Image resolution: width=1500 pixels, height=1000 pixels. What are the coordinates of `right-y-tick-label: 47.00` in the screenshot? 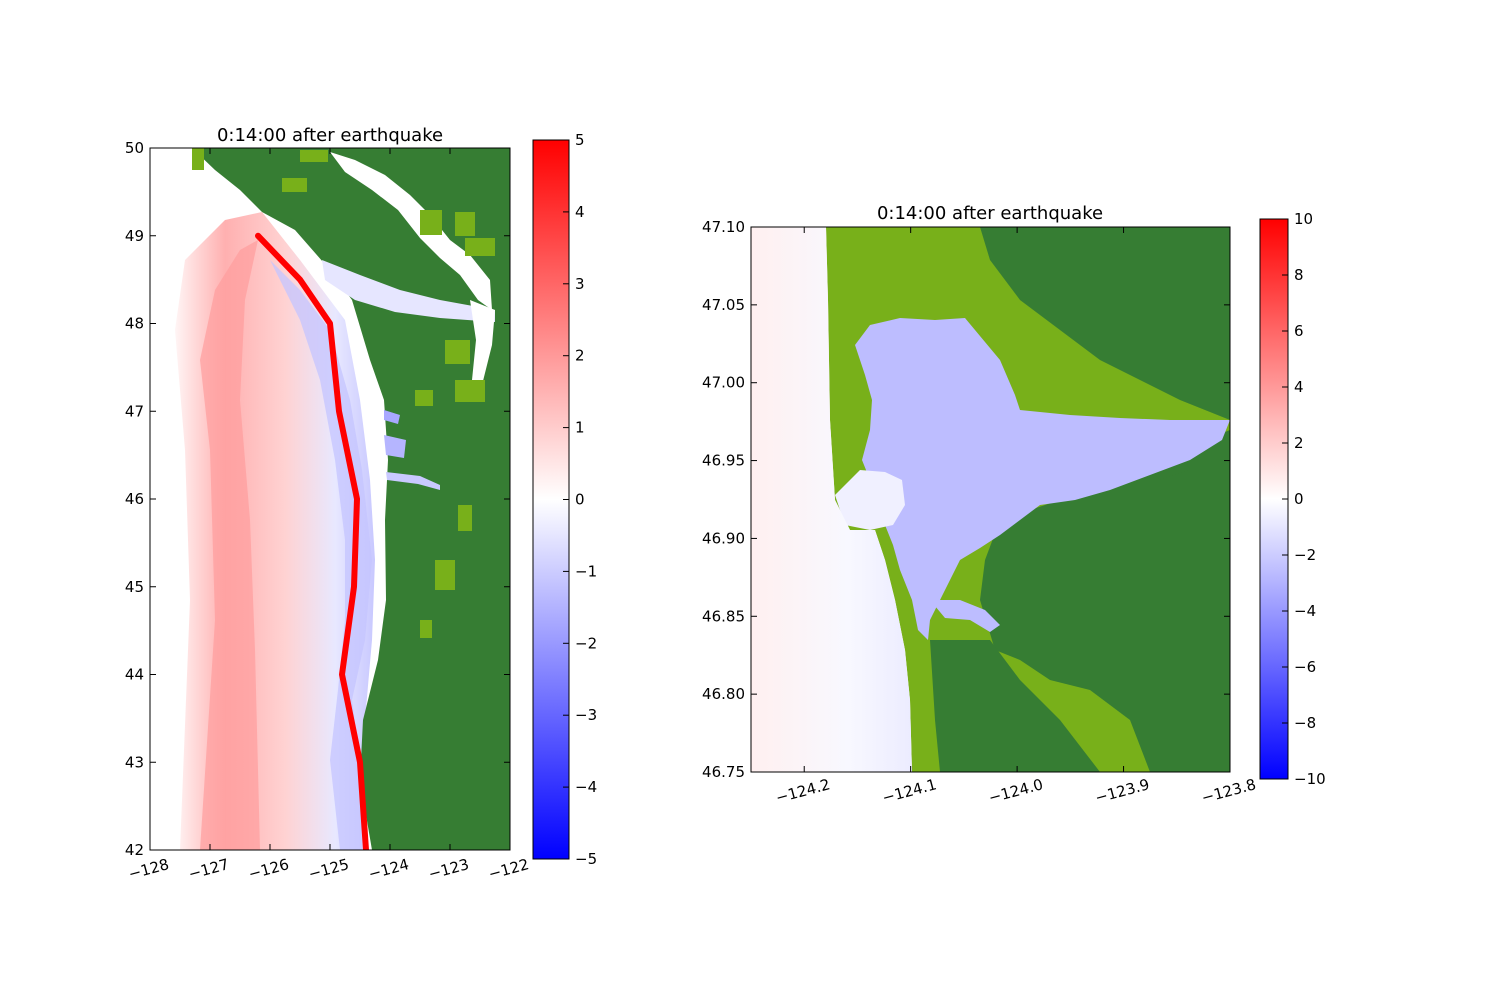 It's located at (723, 383).